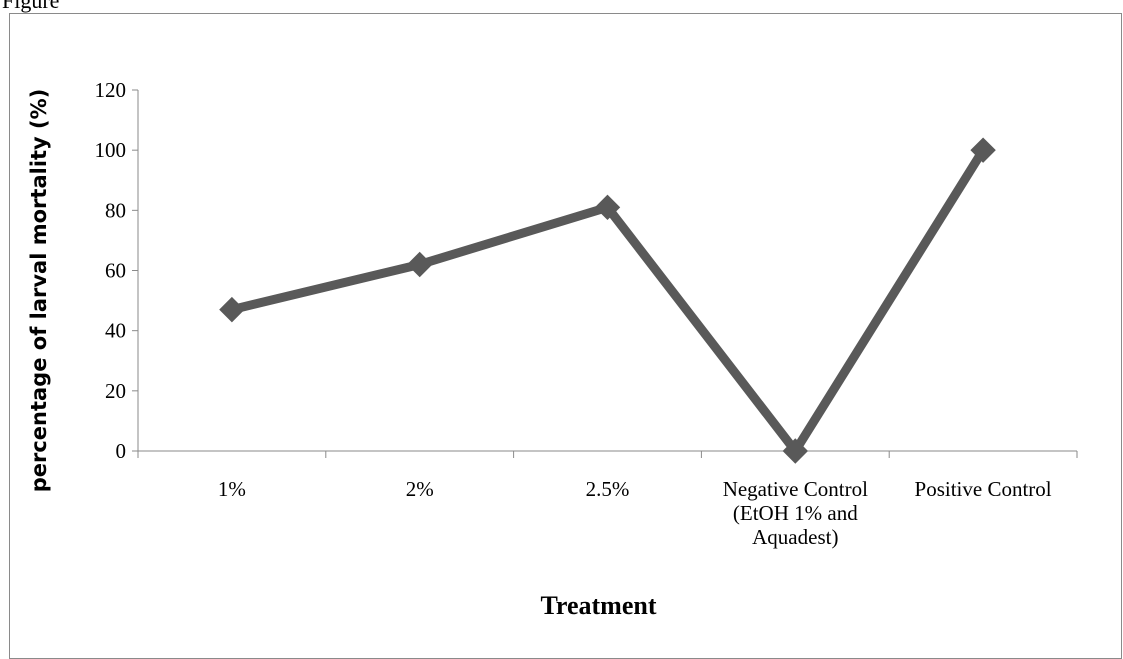  Describe the element at coordinates (111, 150) in the screenshot. I see `y-tick-label: 100` at that location.